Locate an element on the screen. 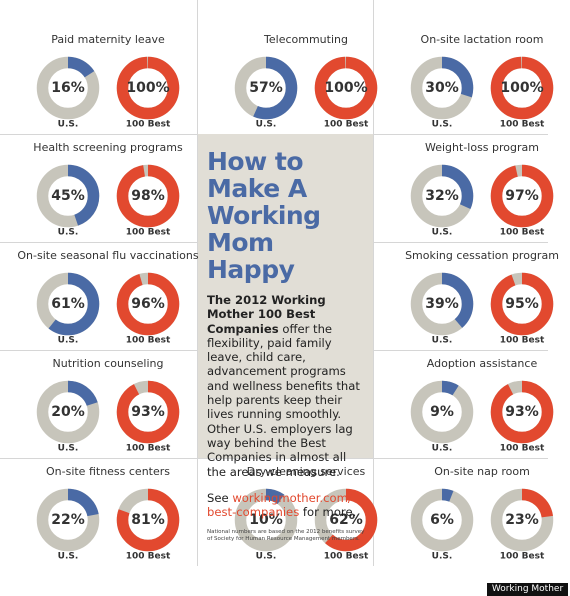 This screenshot has width=570, height=596. value-label: 57% is located at coordinates (266, 88).